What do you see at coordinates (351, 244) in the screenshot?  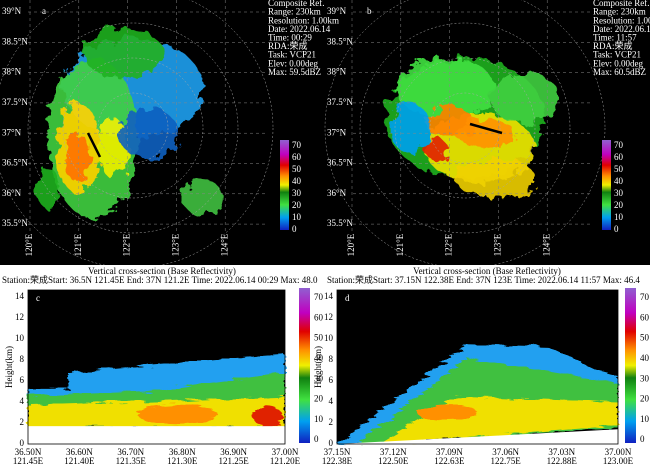 I see `lon-label: 120°E` at bounding box center [351, 244].